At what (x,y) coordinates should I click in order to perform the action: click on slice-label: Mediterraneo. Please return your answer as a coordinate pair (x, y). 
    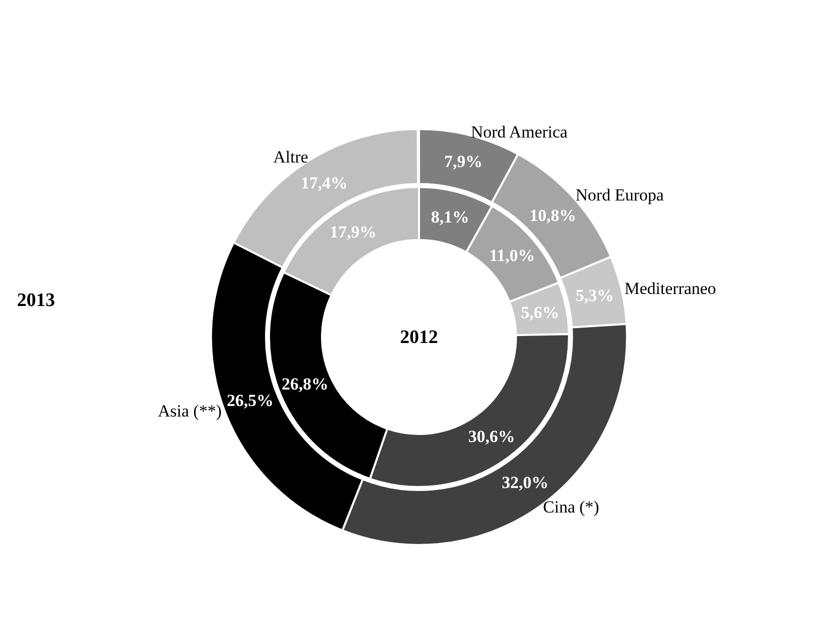
    Looking at the image, I should click on (670, 288).